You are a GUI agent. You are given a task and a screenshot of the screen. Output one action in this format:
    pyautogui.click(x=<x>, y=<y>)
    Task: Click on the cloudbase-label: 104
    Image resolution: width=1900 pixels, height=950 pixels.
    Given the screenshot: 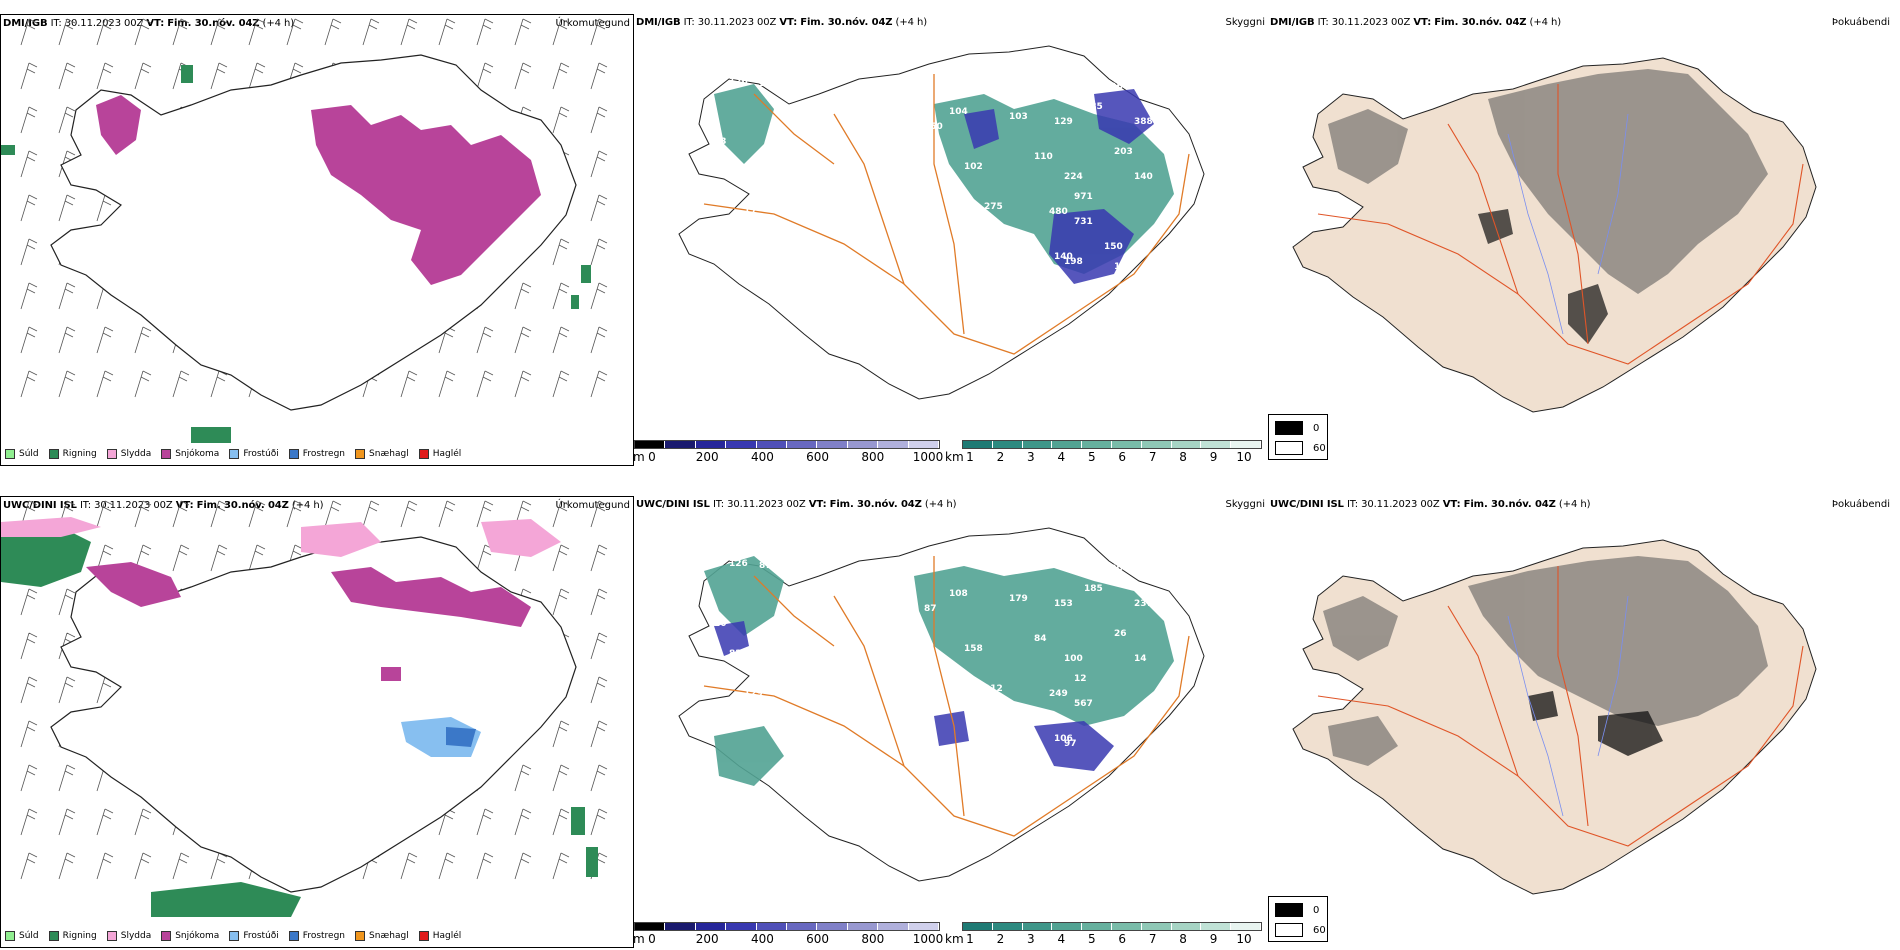 What is the action you would take?
    pyautogui.click(x=958, y=112)
    